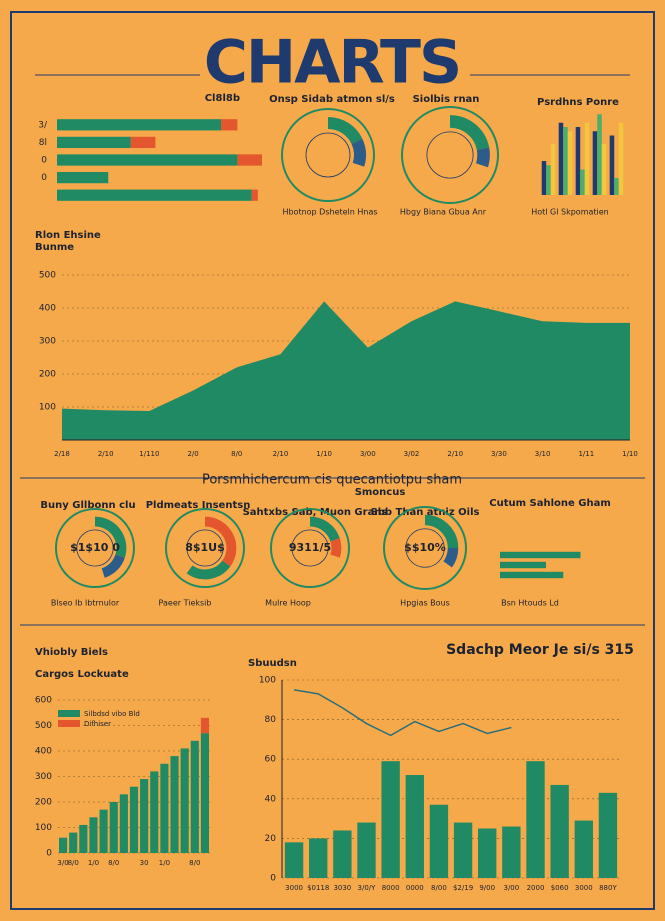  What do you see at coordinates (294, 888) in the screenshot?
I see `x-tick-label: 3000` at bounding box center [294, 888].